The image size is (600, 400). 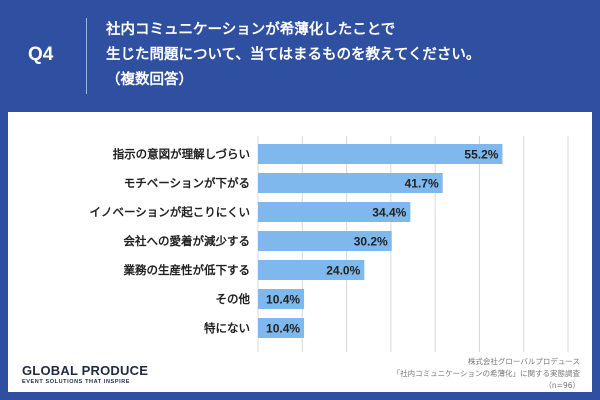 I want to click on question-line-1: 社内コミュニケーションが希薄化したことで, so click(x=251, y=30).